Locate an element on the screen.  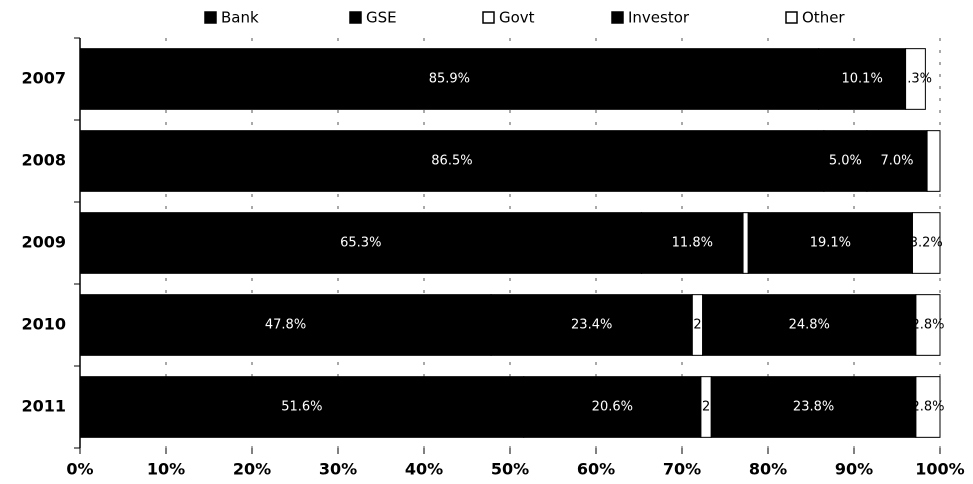
legend-label: Other is located at coordinates (823, 18).